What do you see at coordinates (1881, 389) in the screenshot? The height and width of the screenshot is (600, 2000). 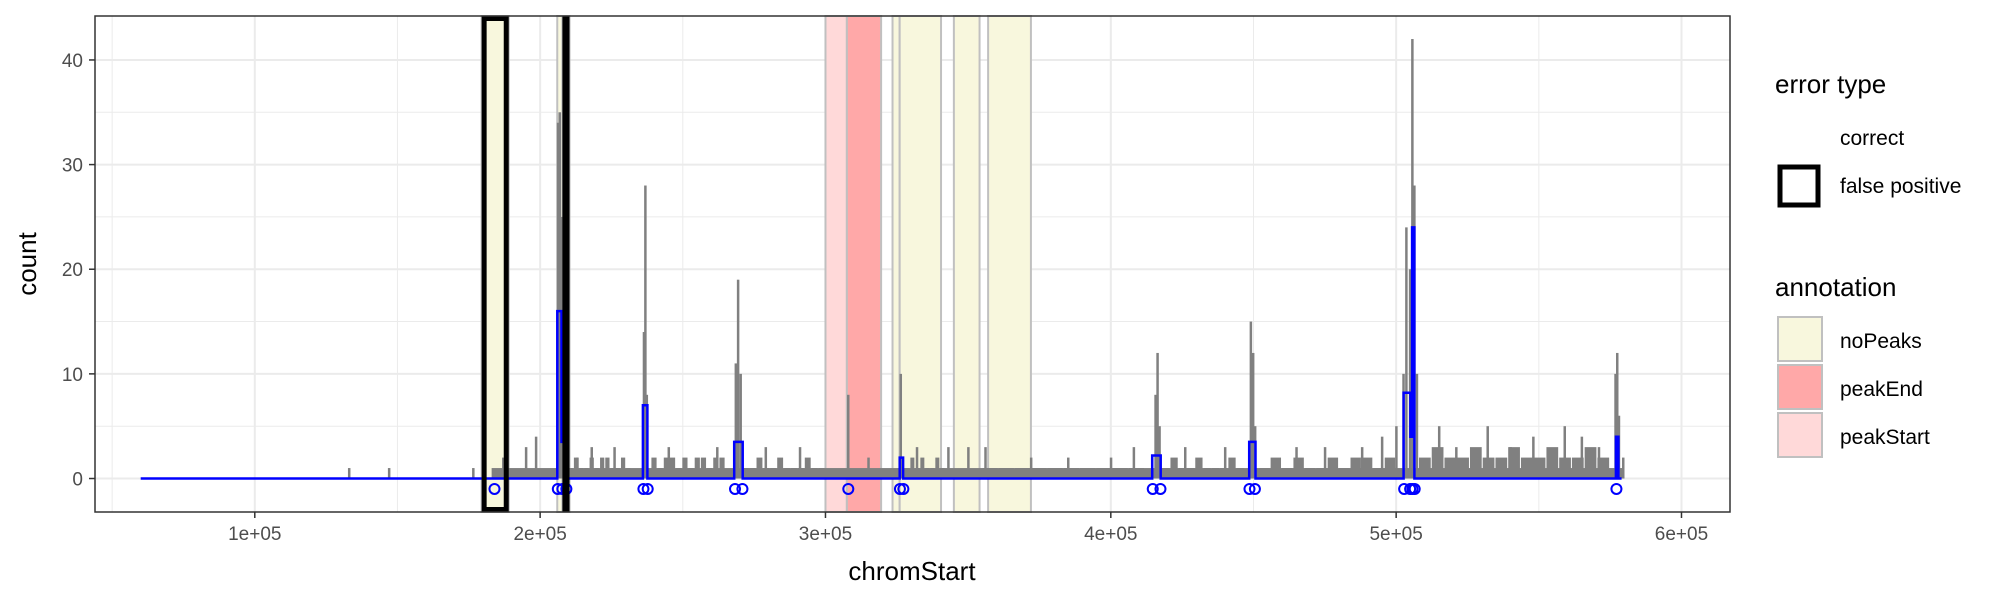 I see `legend-label-peakEnd: peakEnd` at bounding box center [1881, 389].